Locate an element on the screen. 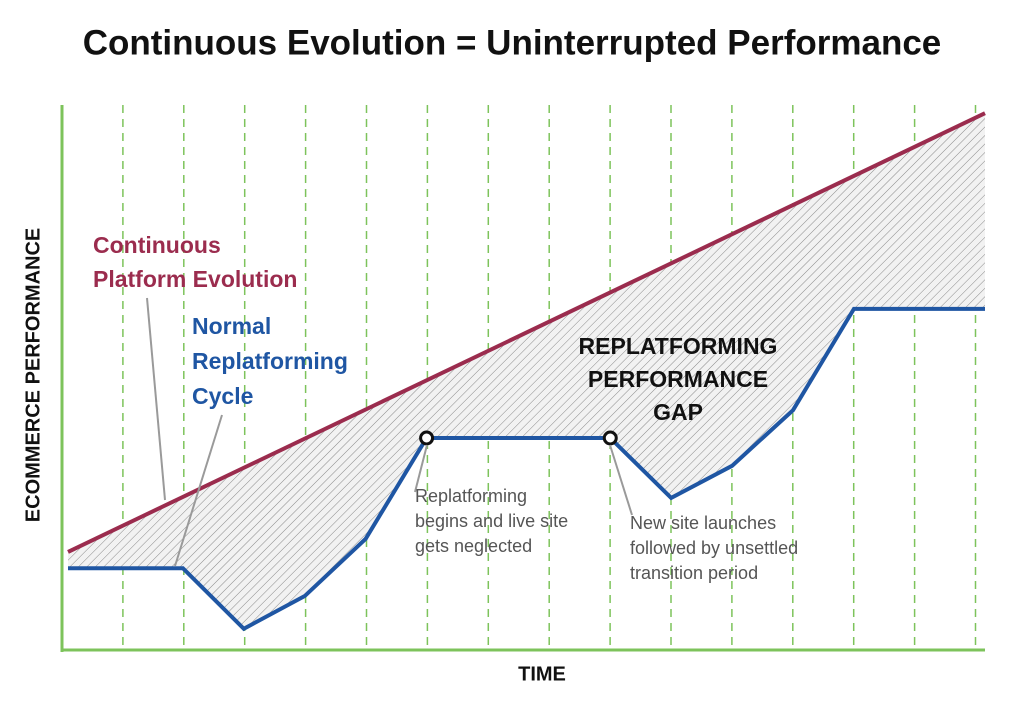 This screenshot has width=1024, height=705. annotation: GAP is located at coordinates (678, 412).